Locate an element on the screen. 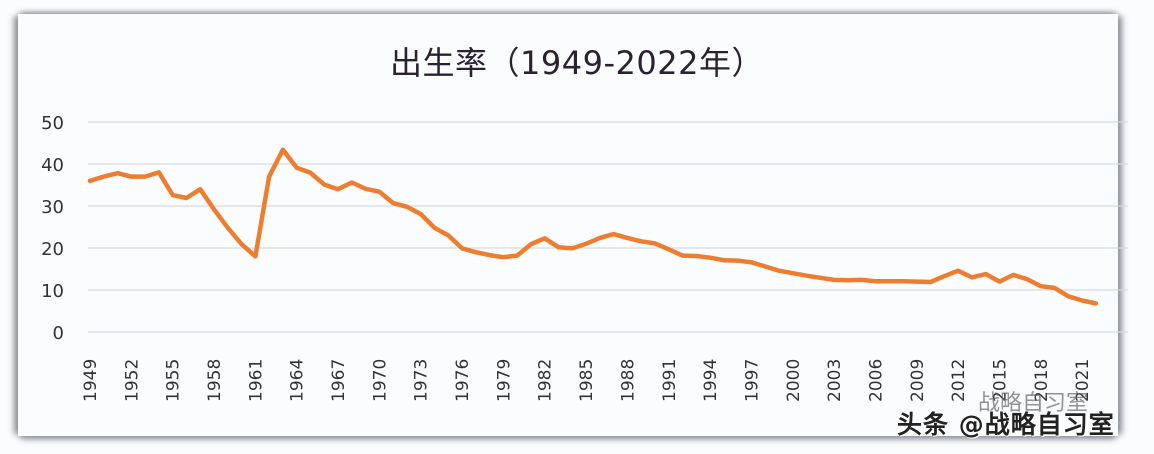 This screenshot has width=1154, height=454. x-tick-label: 2021 is located at coordinates (1083, 380).